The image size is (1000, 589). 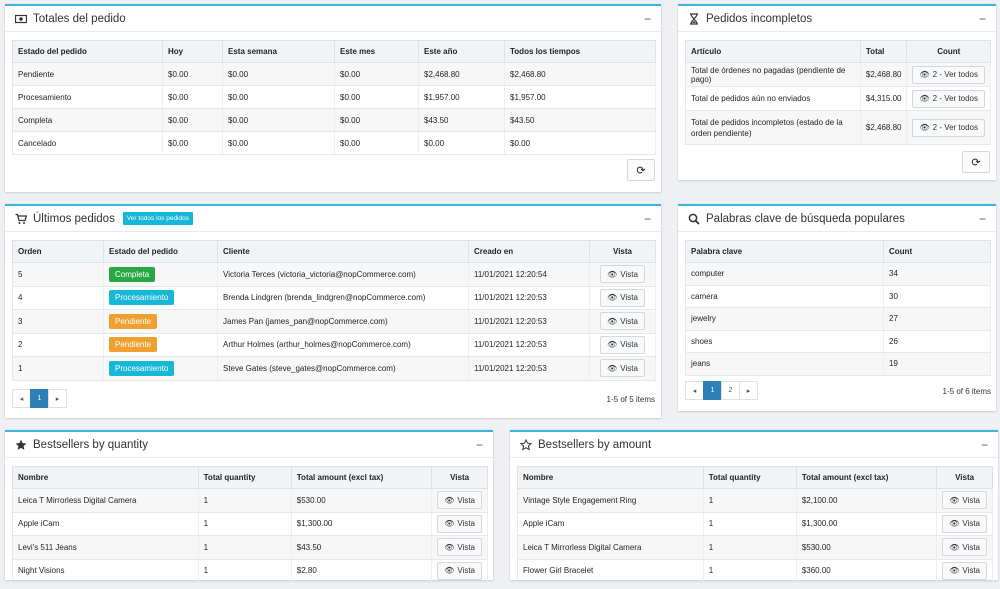 I want to click on column-header: Orden, so click(x=58, y=251).